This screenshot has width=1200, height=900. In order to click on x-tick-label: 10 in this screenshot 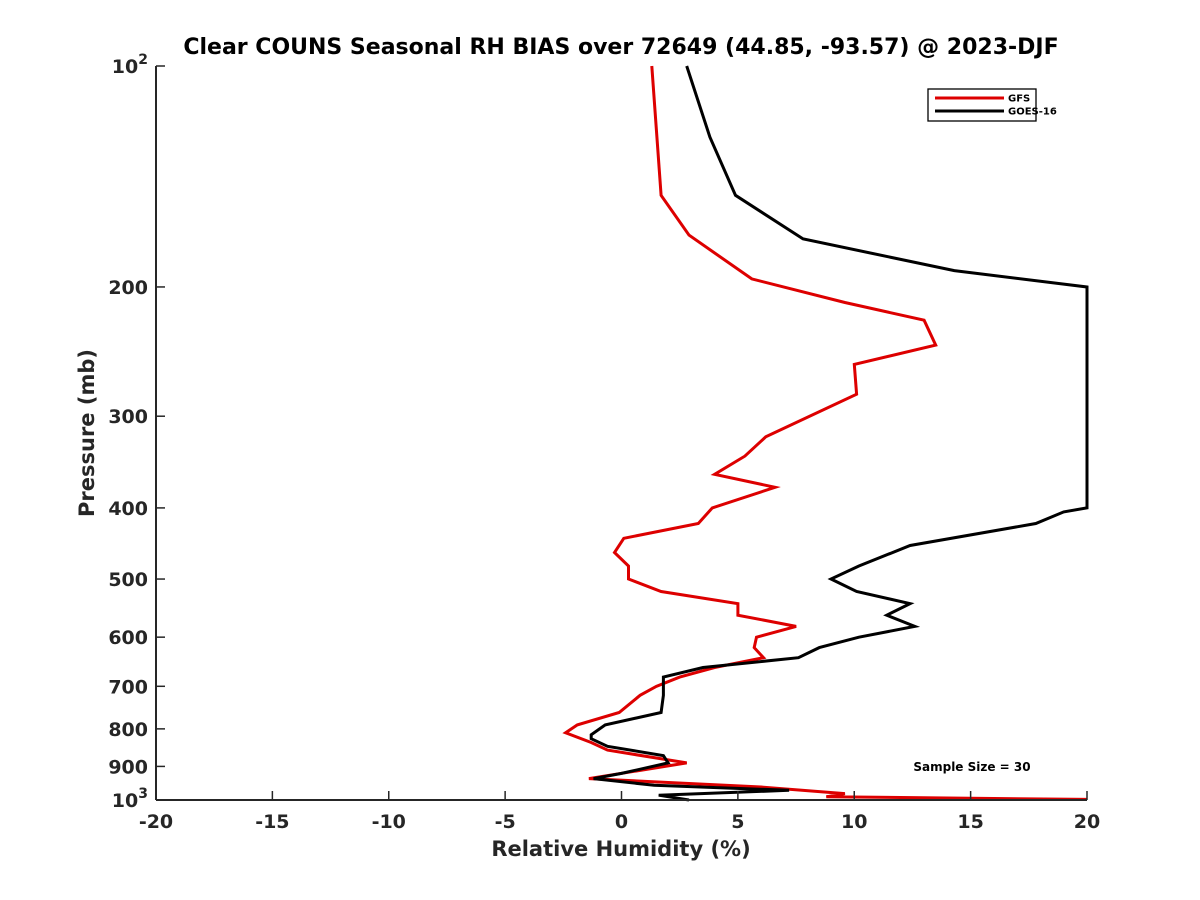, I will do `click(854, 822)`.